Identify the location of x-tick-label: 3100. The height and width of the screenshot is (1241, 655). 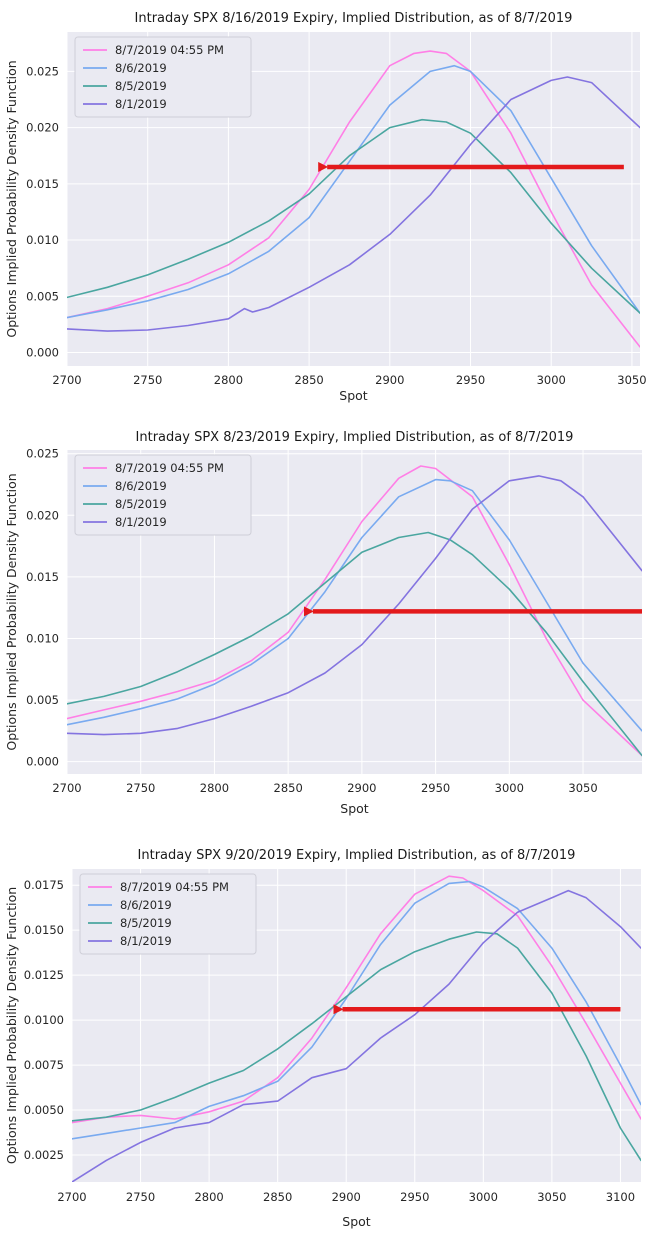
(620, 1197).